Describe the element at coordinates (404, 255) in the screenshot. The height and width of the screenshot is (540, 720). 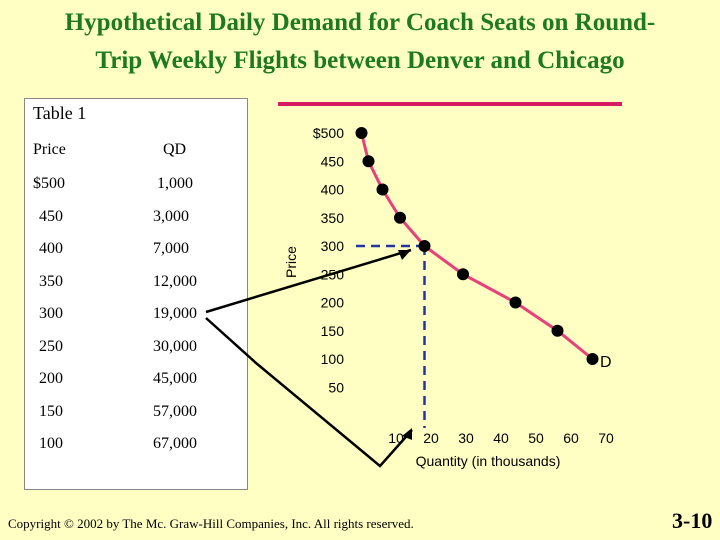
I see `arrow-head-price` at that location.